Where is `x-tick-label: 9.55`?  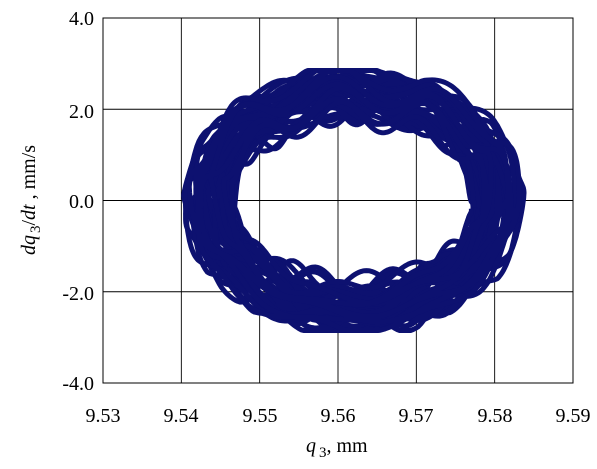 x-tick-label: 9.55 is located at coordinates (260, 416).